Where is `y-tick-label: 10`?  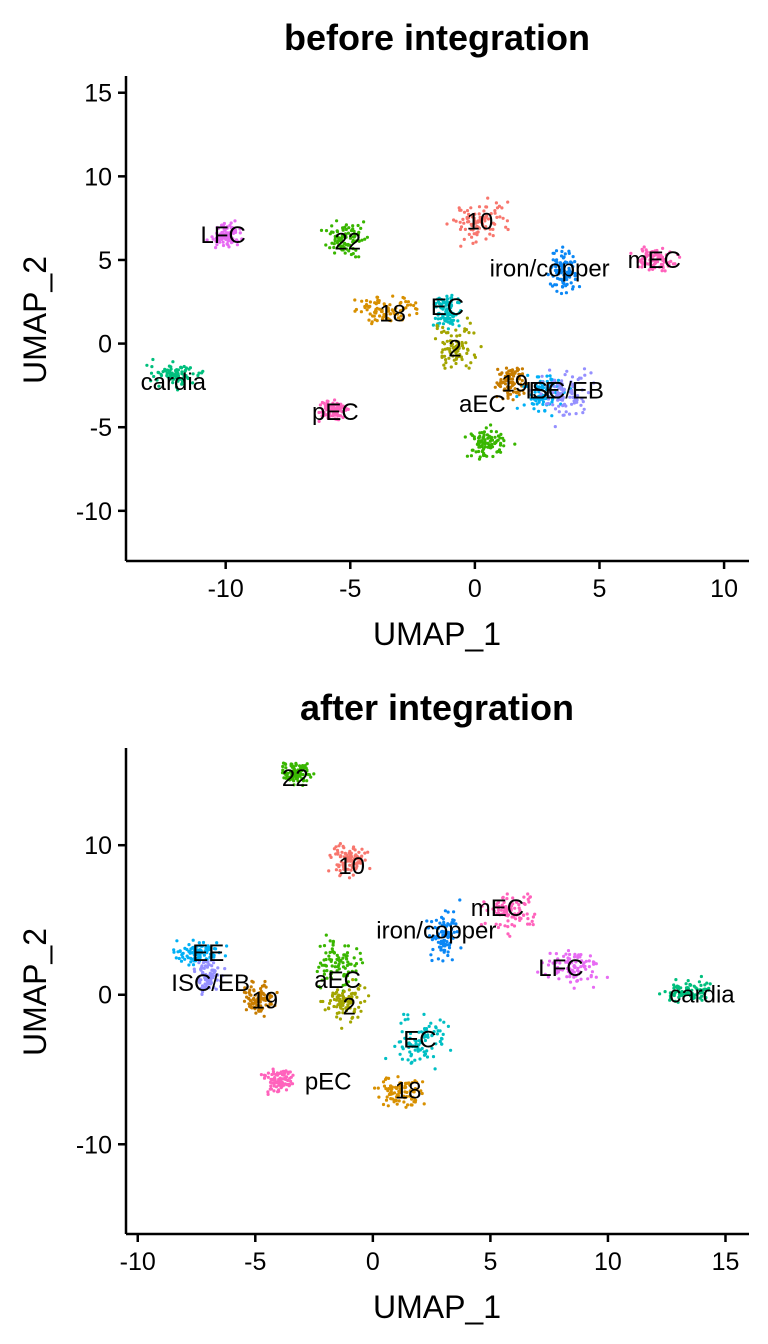
y-tick-label: 10 is located at coordinates (98, 177).